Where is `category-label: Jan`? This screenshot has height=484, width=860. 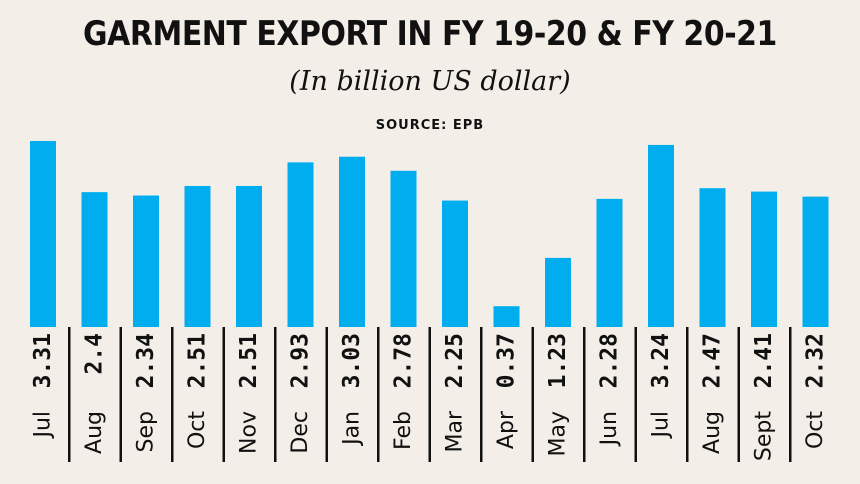
category-label: Jan is located at coordinates (352, 429).